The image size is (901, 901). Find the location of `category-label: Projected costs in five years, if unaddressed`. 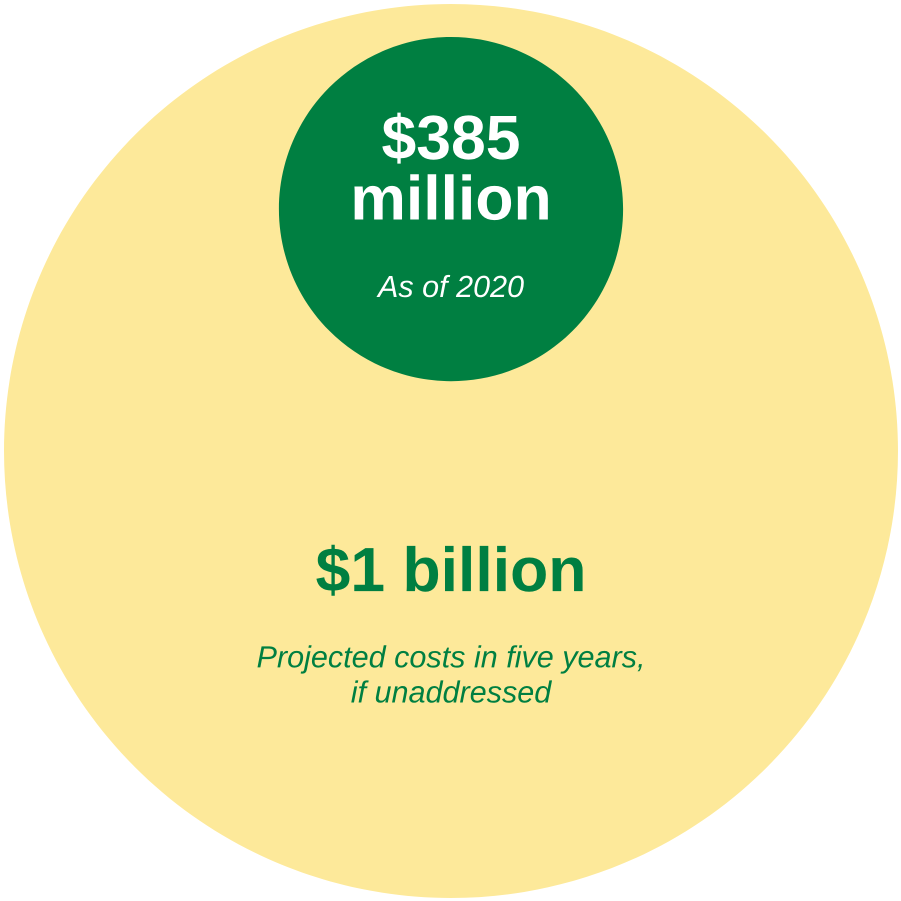

category-label: Projected costs in five years, if unaddressed is located at coordinates (450, 674).